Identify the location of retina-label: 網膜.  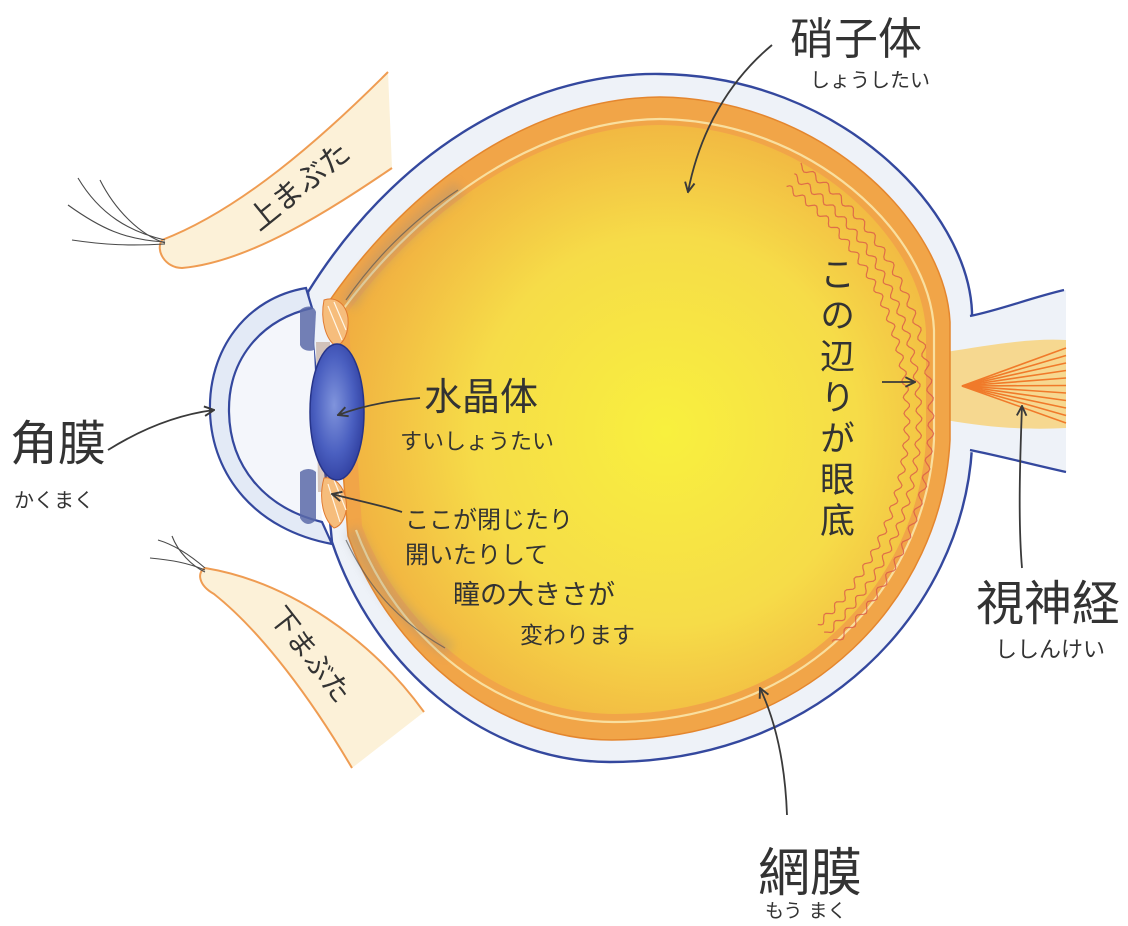
(810, 874).